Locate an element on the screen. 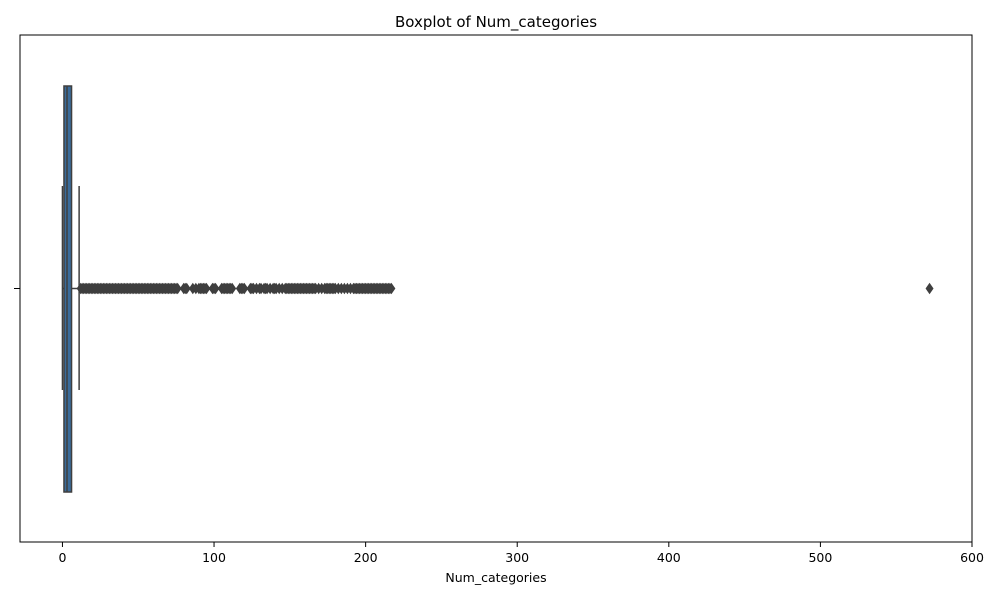  x-tick-label: 200 is located at coordinates (366, 557).